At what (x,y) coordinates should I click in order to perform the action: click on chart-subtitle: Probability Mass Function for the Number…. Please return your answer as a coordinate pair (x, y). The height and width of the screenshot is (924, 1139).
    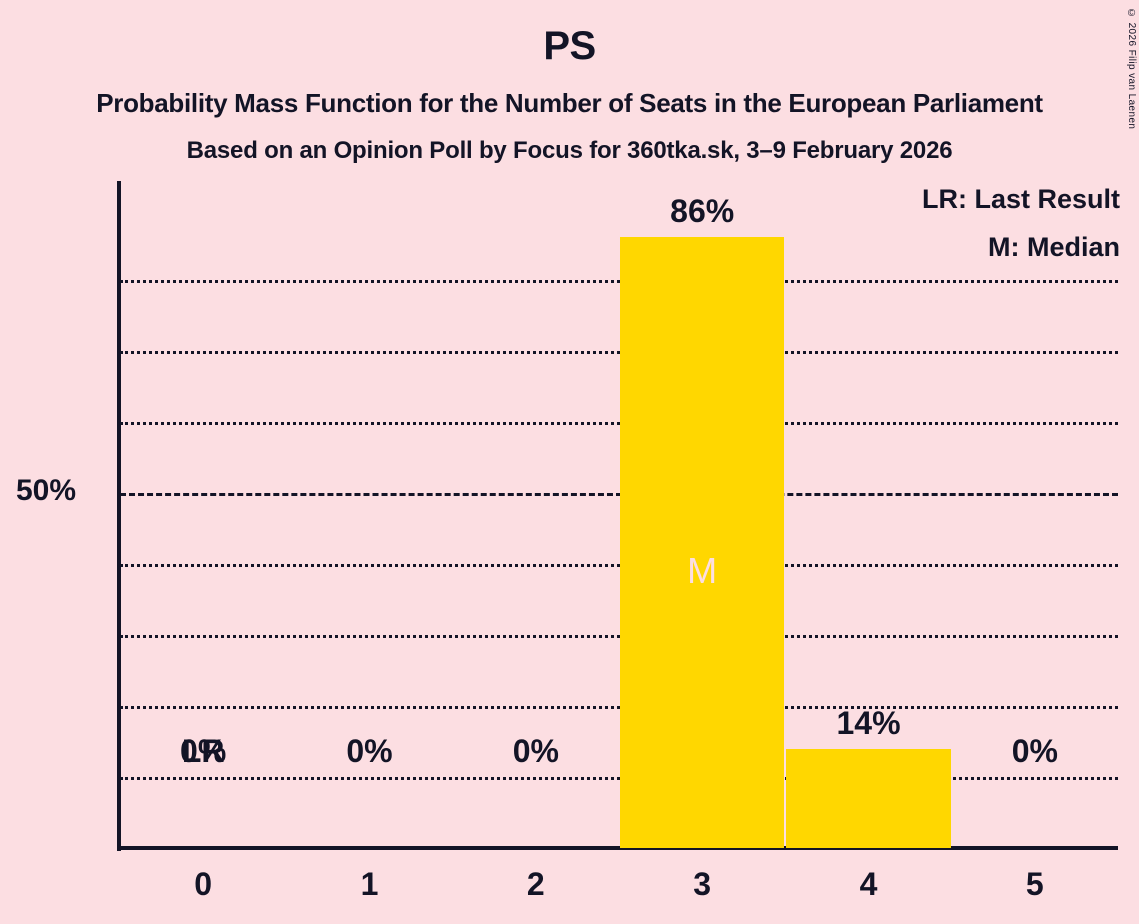
    Looking at the image, I should click on (569, 103).